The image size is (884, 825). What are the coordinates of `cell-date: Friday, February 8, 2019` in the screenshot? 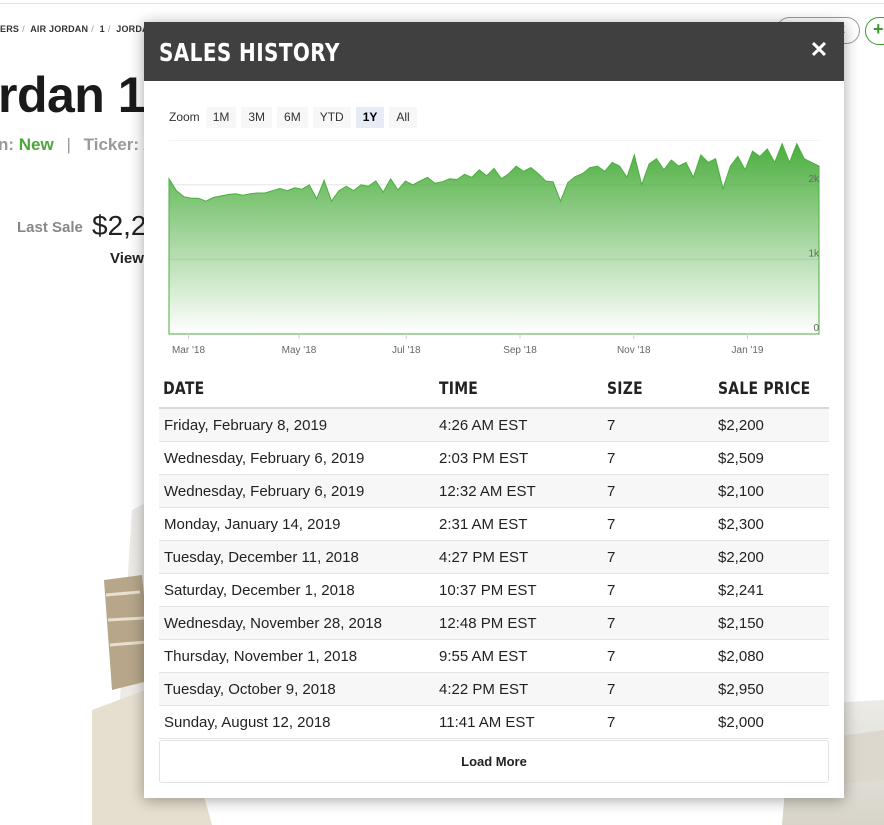 It's located at (246, 425).